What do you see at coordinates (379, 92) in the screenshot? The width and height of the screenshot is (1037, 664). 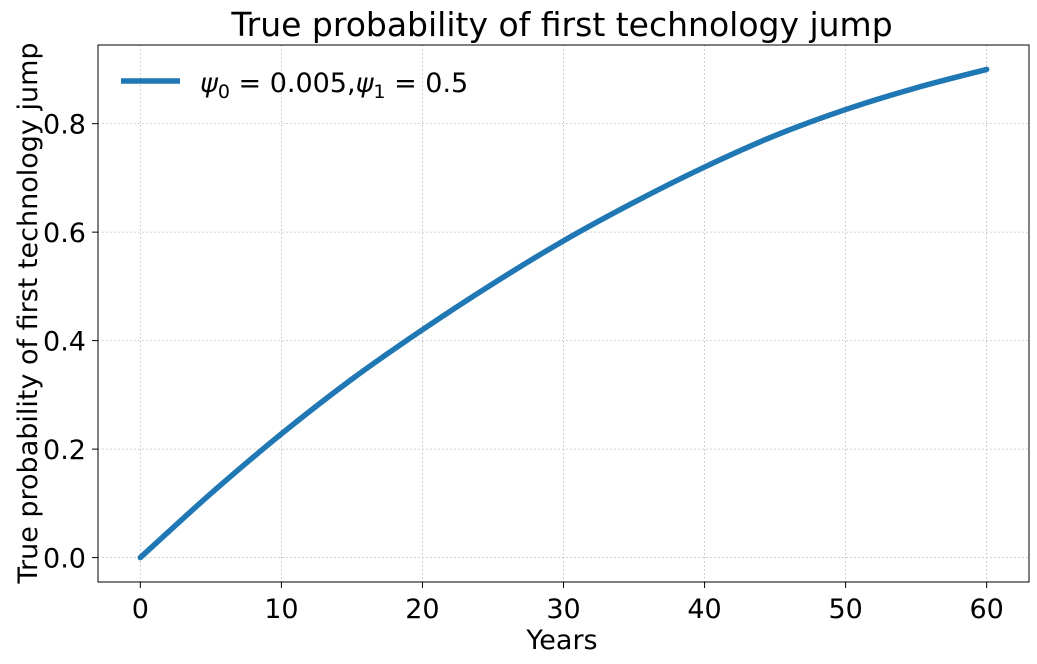 I see `legend-sub1: 1` at bounding box center [379, 92].